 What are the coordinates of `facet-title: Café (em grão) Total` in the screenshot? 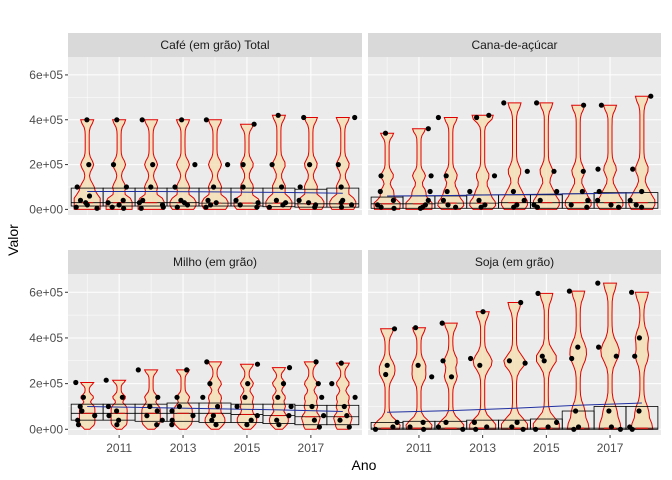 It's located at (214, 45).